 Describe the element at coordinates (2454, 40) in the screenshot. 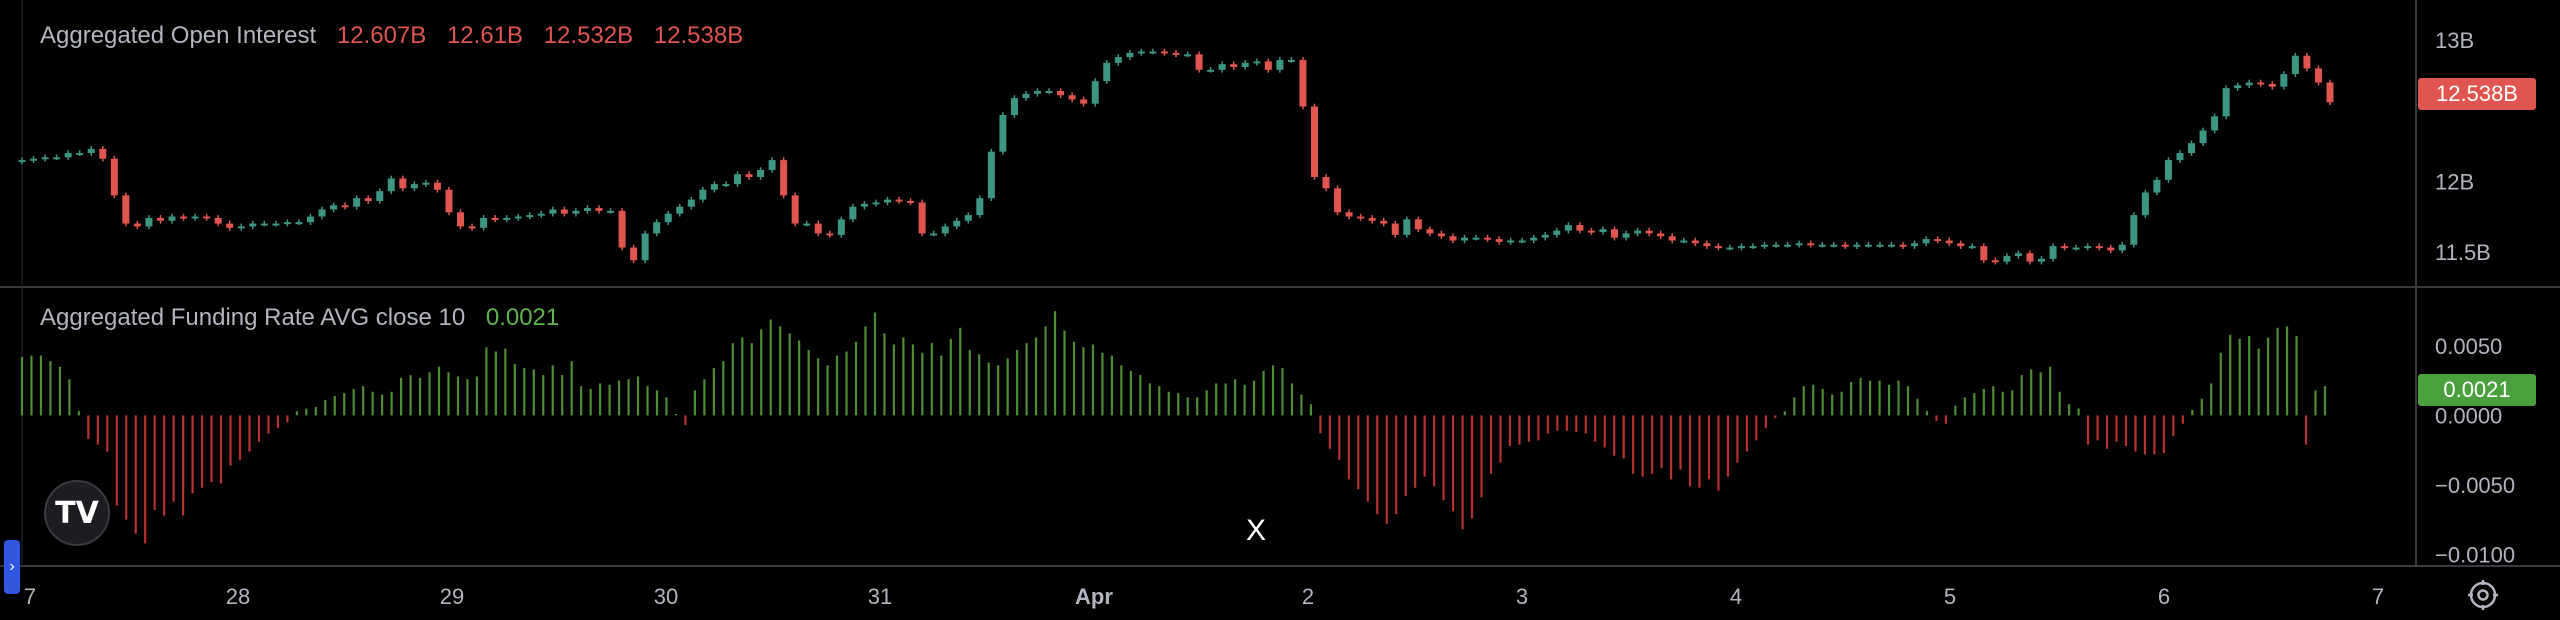

I see `oi-y-tick-label: 13B` at that location.